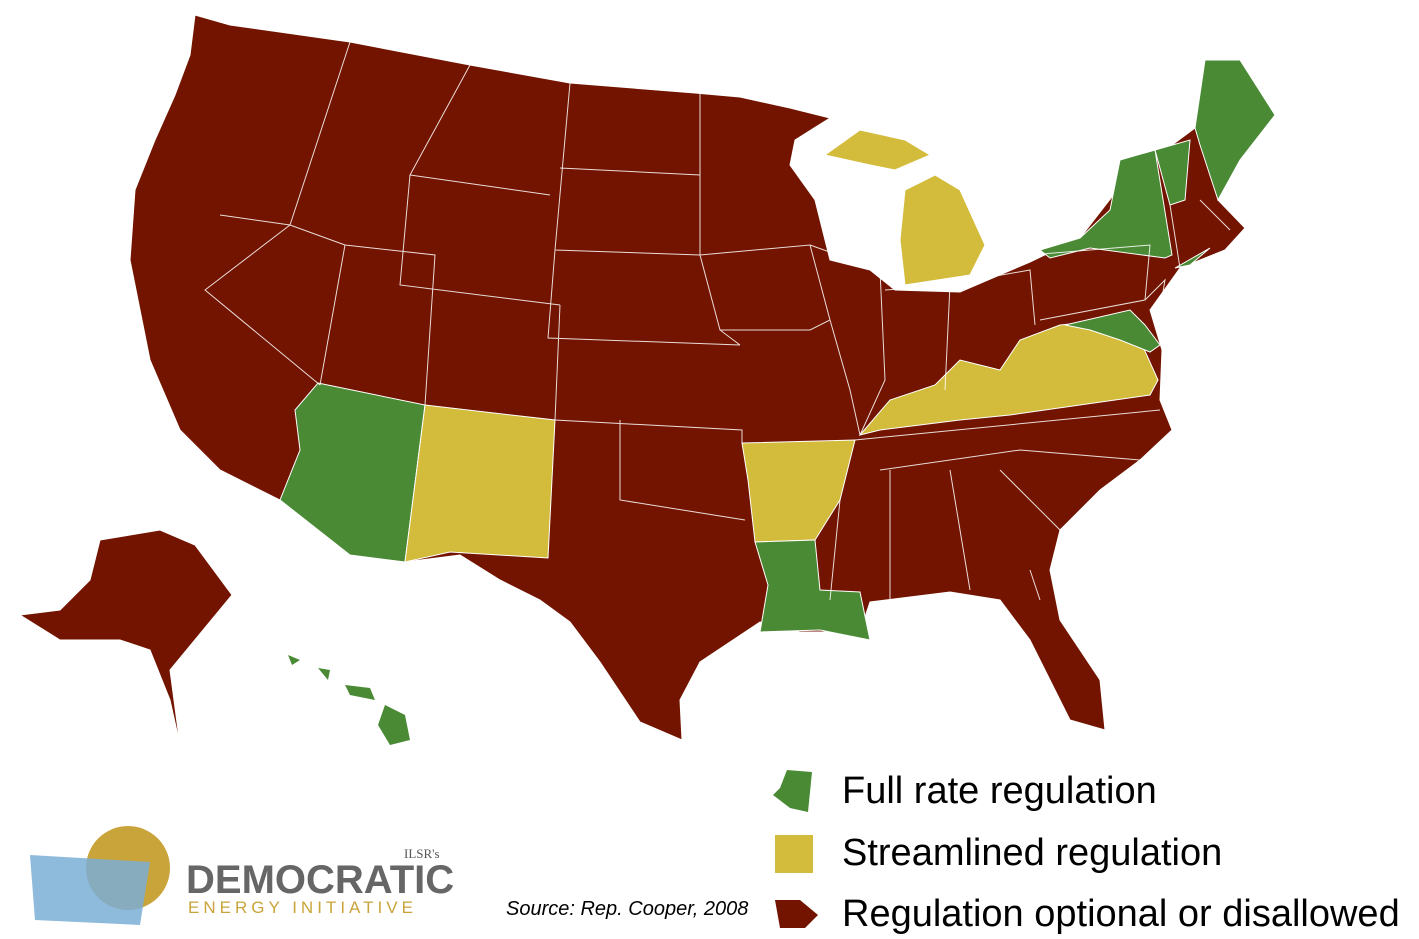 The width and height of the screenshot is (1419, 939). What do you see at coordinates (331, 677) in the screenshot?
I see `hawaii-islands` at bounding box center [331, 677].